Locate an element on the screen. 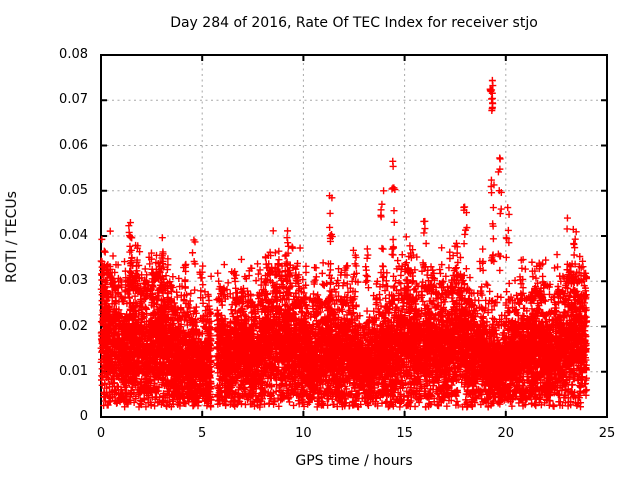  y-tick-label: 0.02 is located at coordinates (73, 326).